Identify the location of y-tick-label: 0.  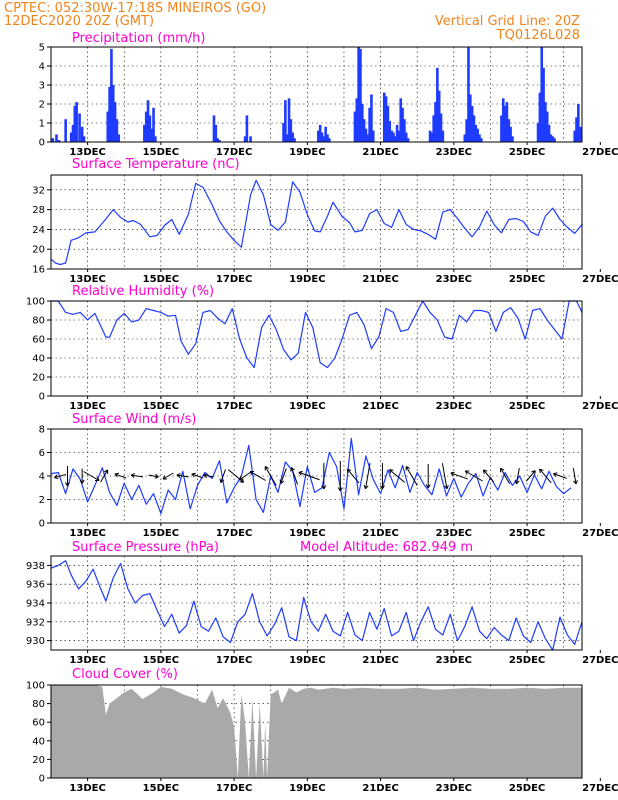
(42, 143).